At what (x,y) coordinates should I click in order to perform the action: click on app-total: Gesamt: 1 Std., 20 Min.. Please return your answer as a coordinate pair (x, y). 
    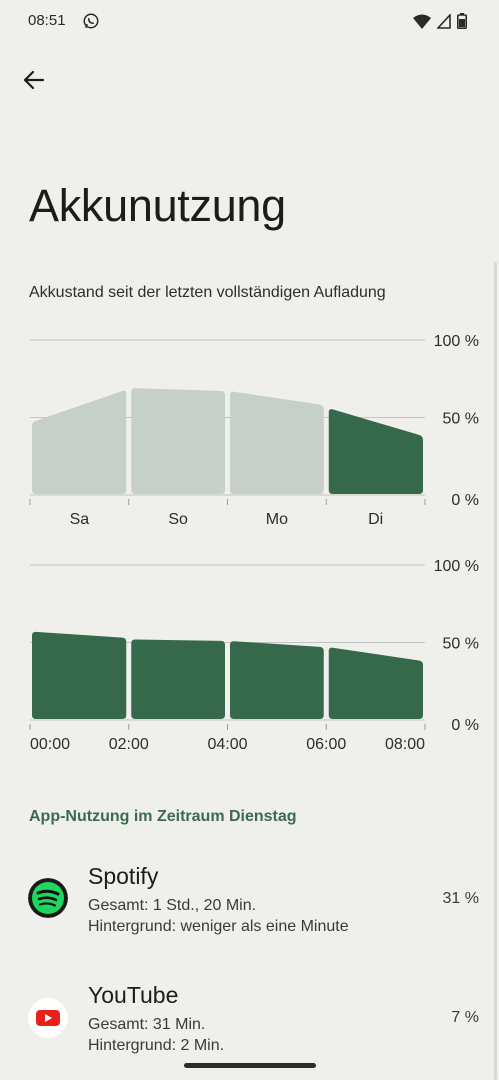
    Looking at the image, I should click on (172, 905).